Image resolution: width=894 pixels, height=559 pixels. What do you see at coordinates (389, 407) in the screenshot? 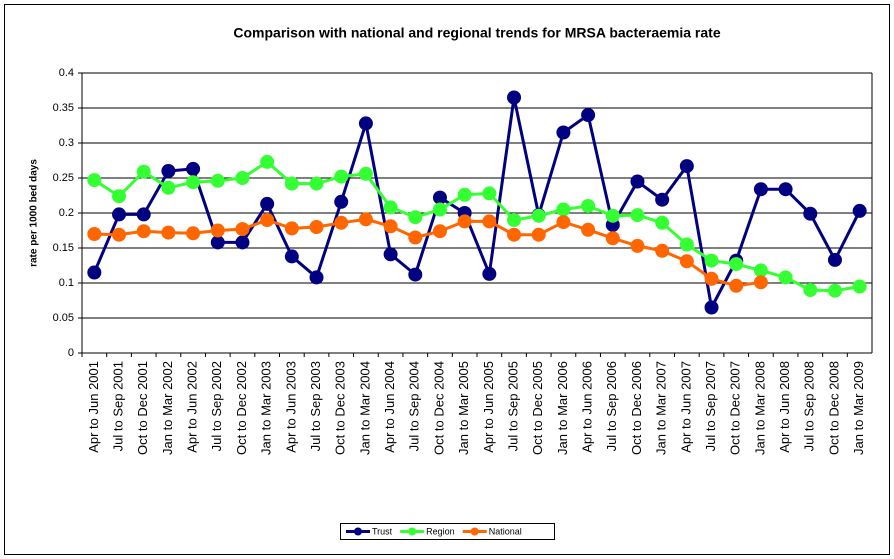
I see `x-tick-label: Apr to Jun 2004` at bounding box center [389, 407].